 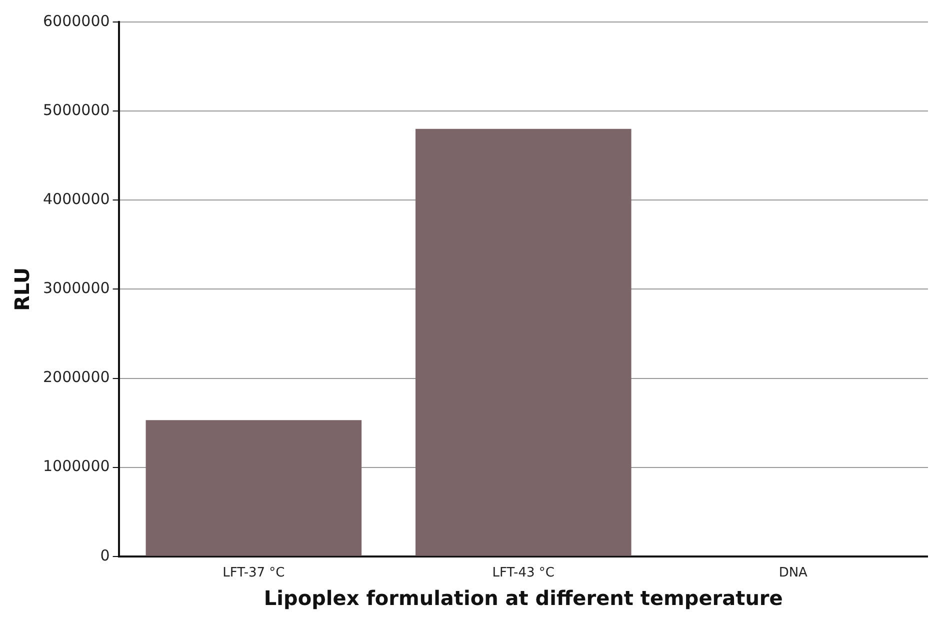 What do you see at coordinates (76, 109) in the screenshot?
I see `y-tick-label: 5000000` at bounding box center [76, 109].